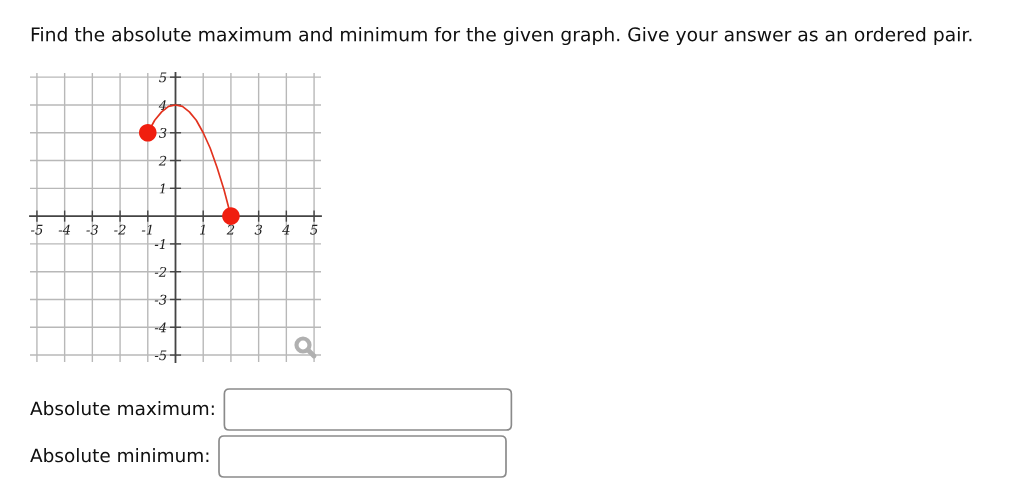  I want to click on x-tick-label: -2, so click(120, 229).